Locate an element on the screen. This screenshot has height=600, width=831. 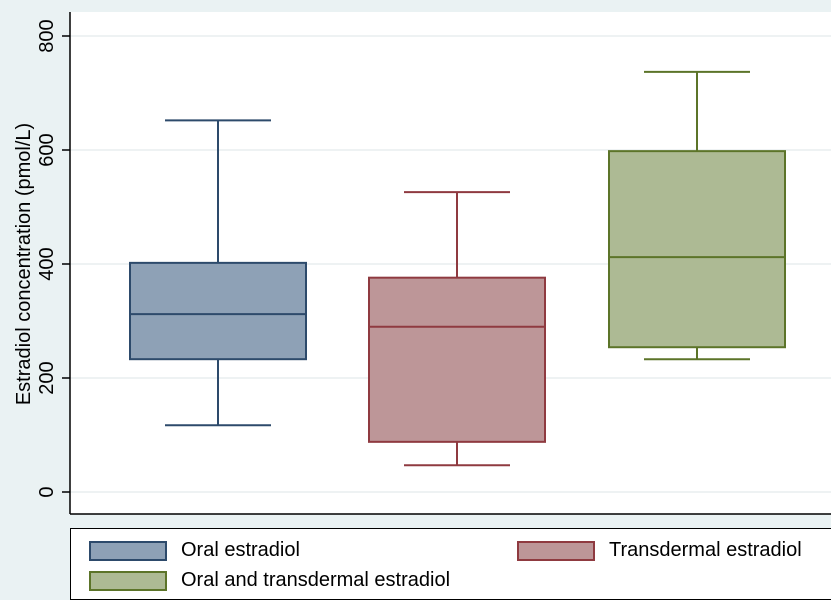
legend-label-oral: Oral estradiol is located at coordinates (240, 550).